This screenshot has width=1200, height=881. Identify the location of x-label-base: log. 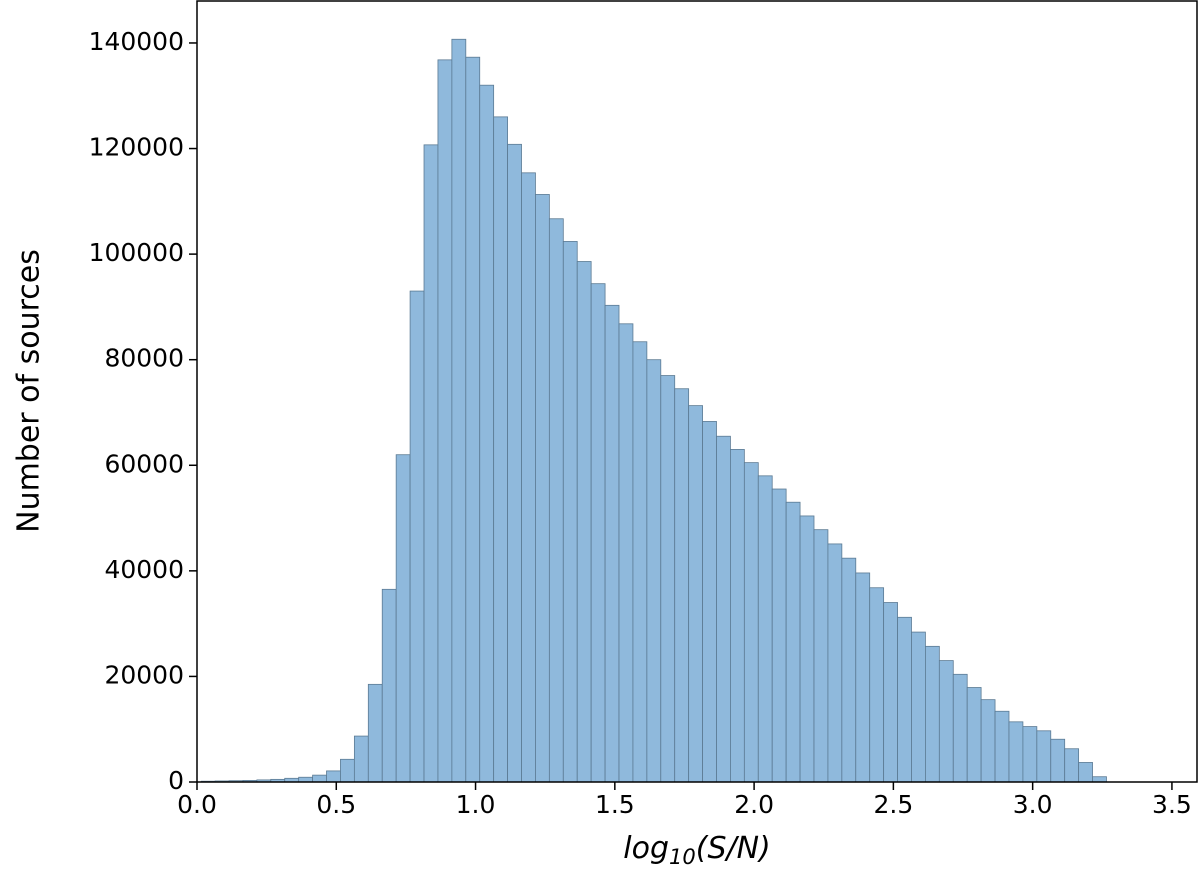
(646, 848).